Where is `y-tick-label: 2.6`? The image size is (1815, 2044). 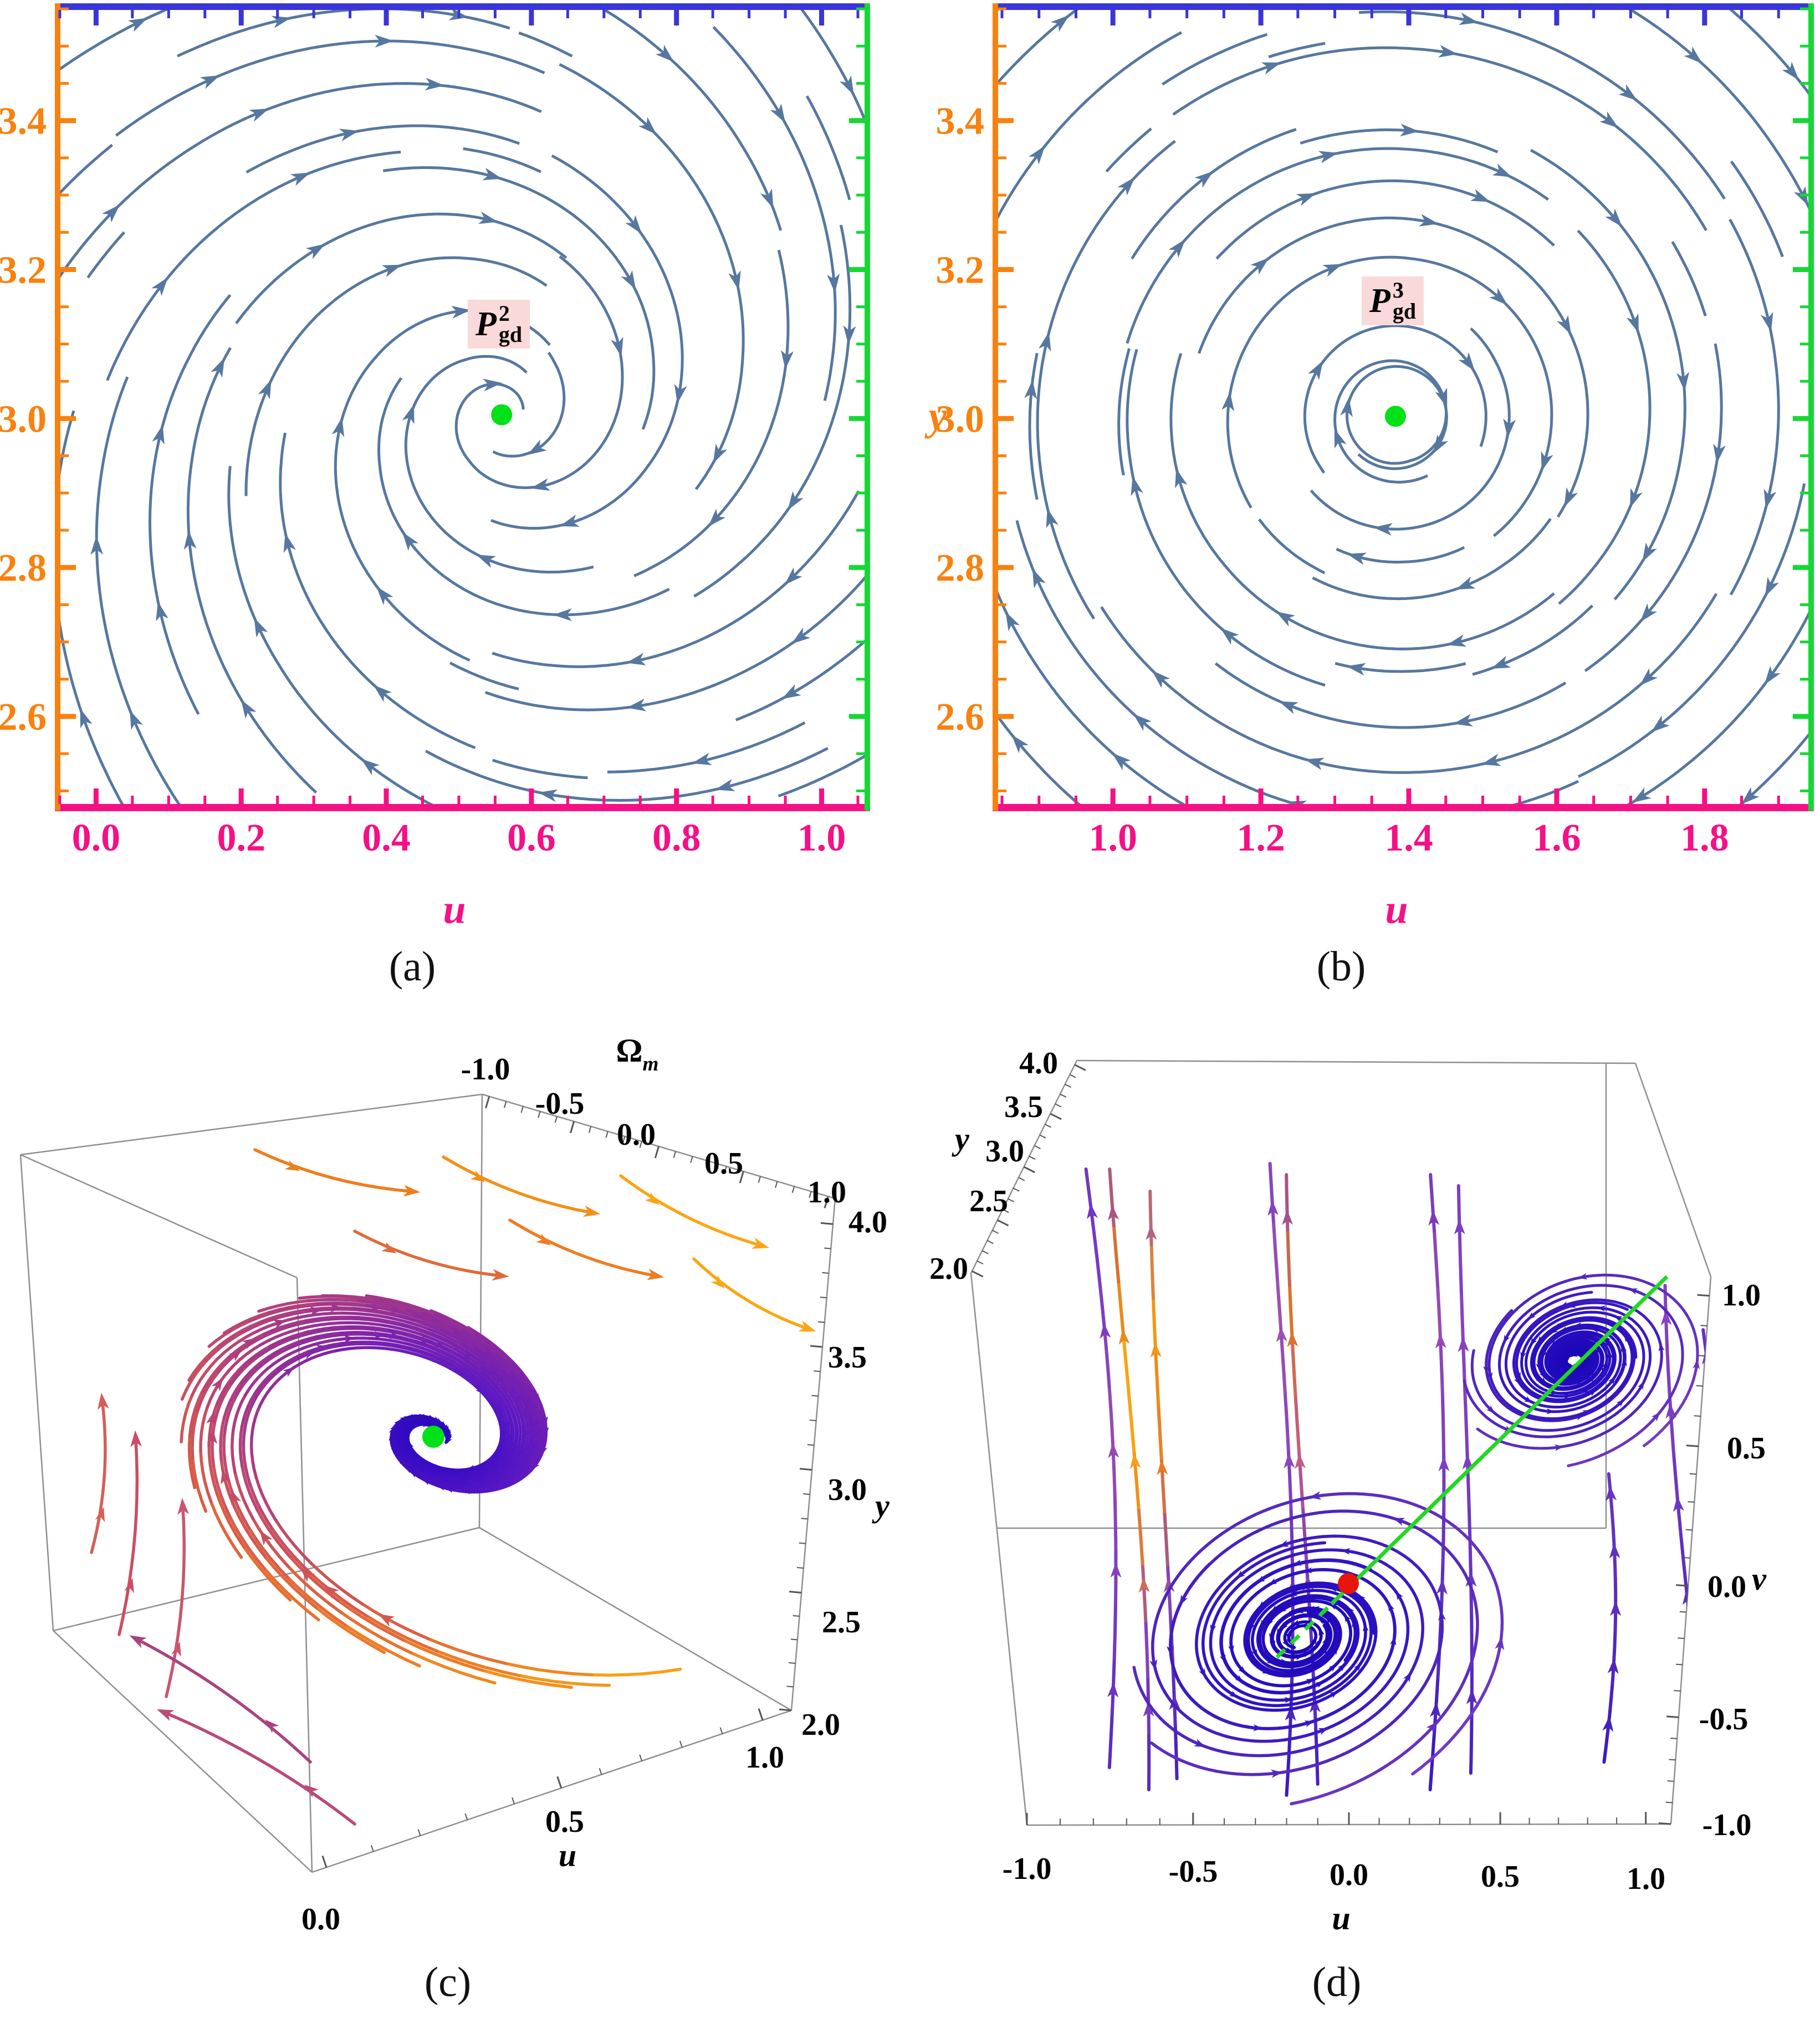
y-tick-label: 2.6 is located at coordinates (23, 717).